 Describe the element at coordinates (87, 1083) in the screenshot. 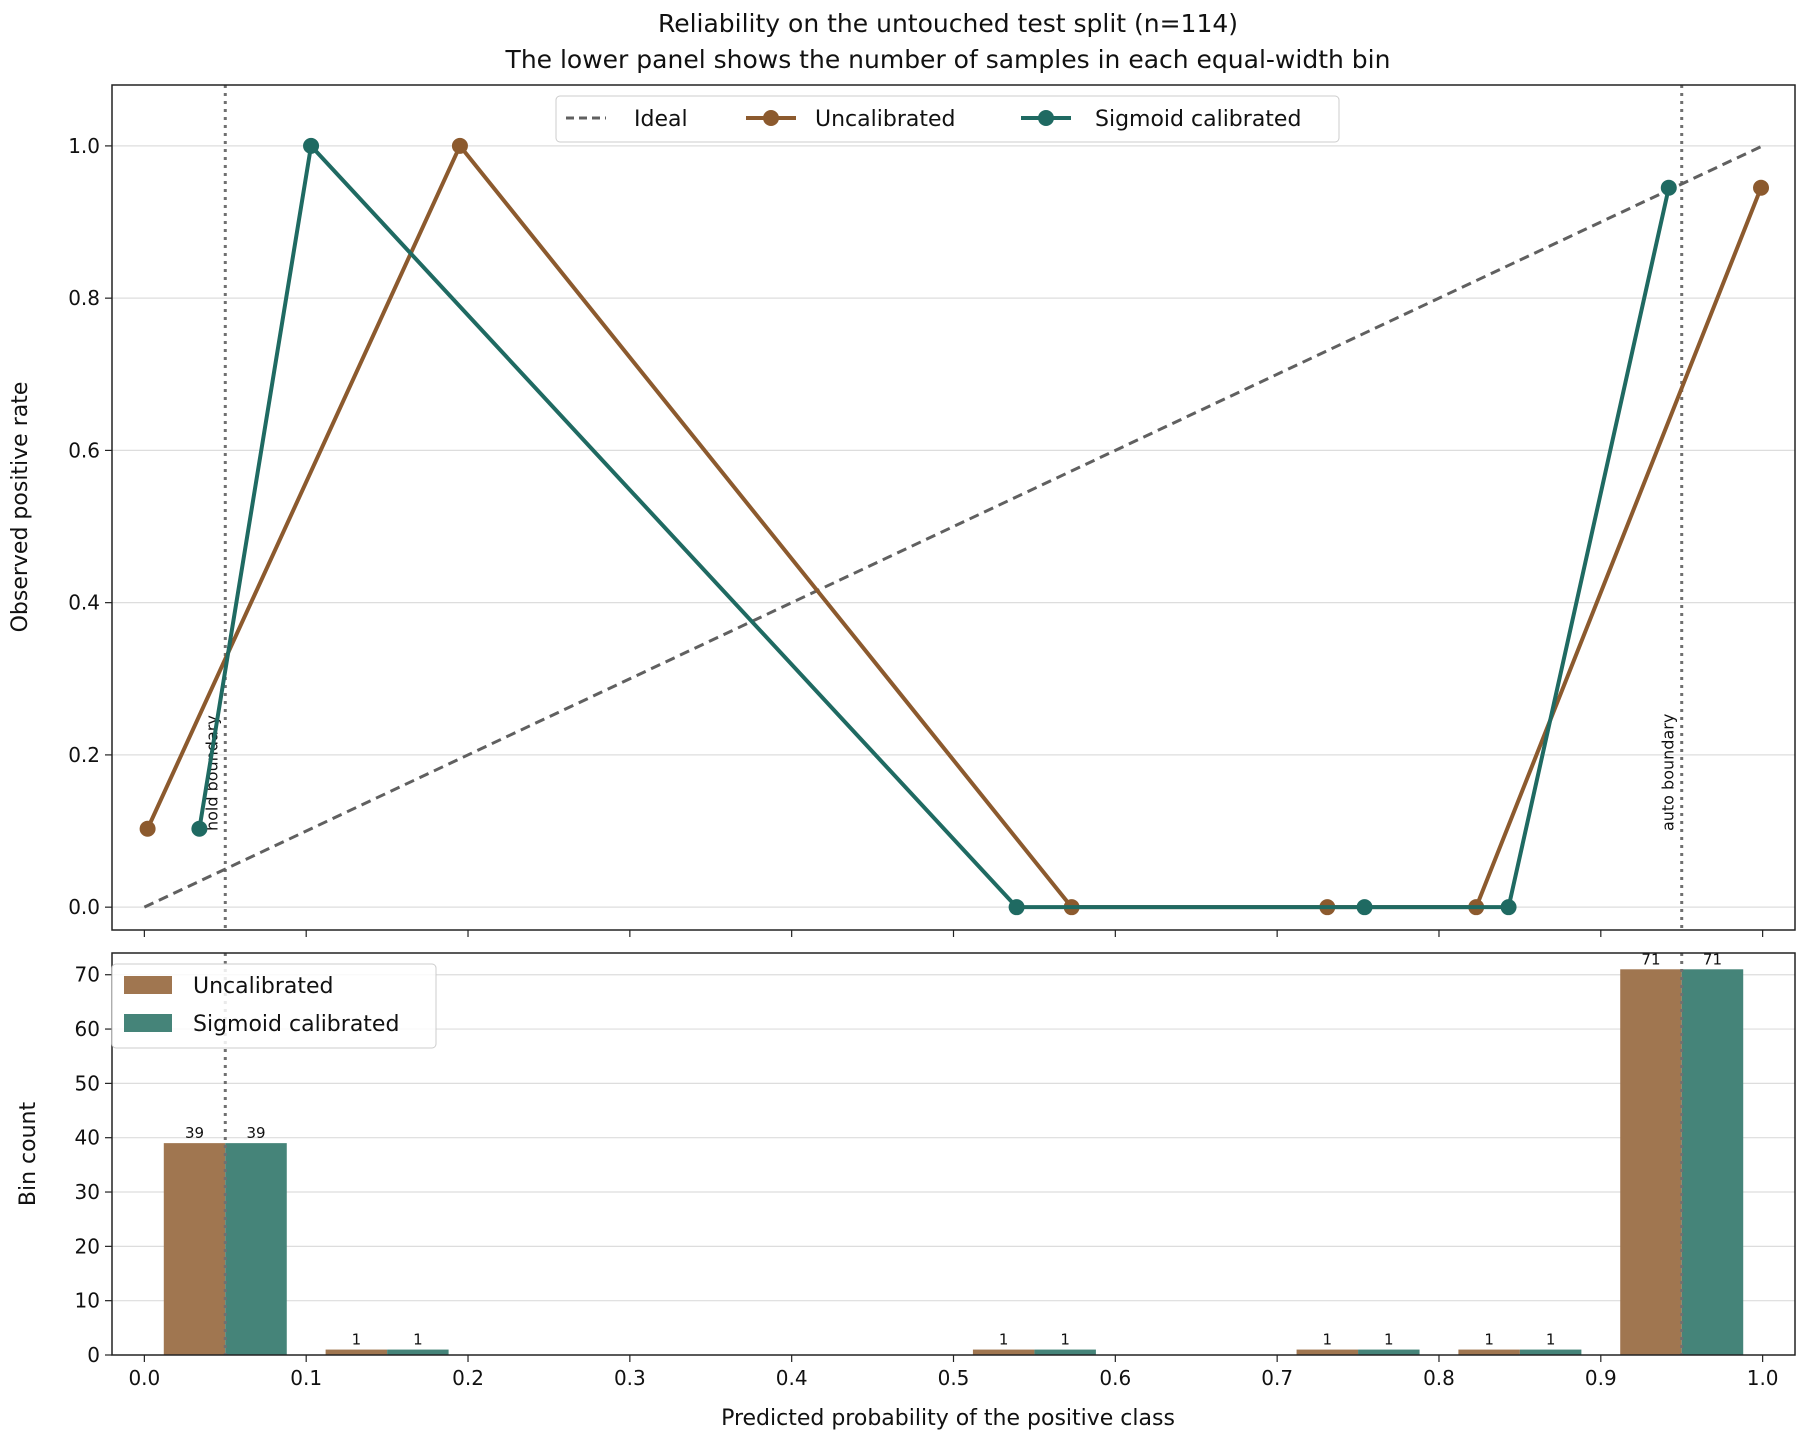

I see `bin-count-y-tick-label: 50` at that location.